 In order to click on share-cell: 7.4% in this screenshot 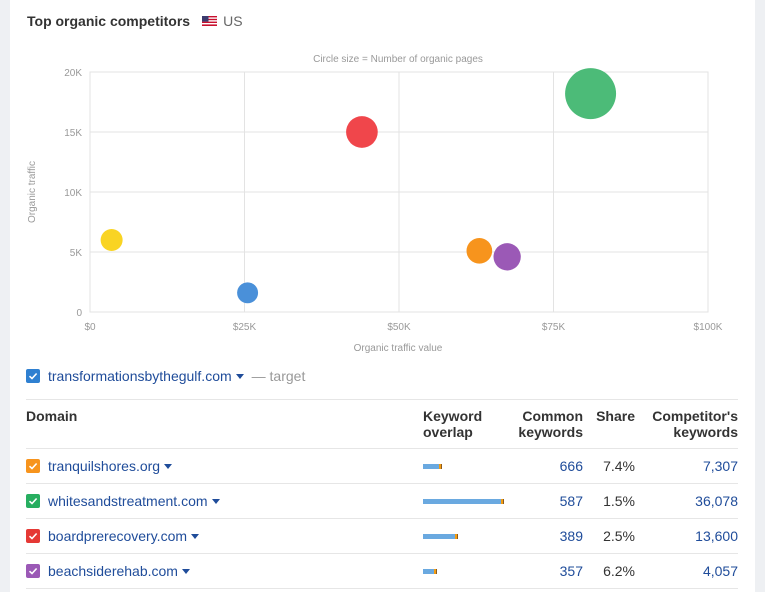, I will do `click(609, 466)`.